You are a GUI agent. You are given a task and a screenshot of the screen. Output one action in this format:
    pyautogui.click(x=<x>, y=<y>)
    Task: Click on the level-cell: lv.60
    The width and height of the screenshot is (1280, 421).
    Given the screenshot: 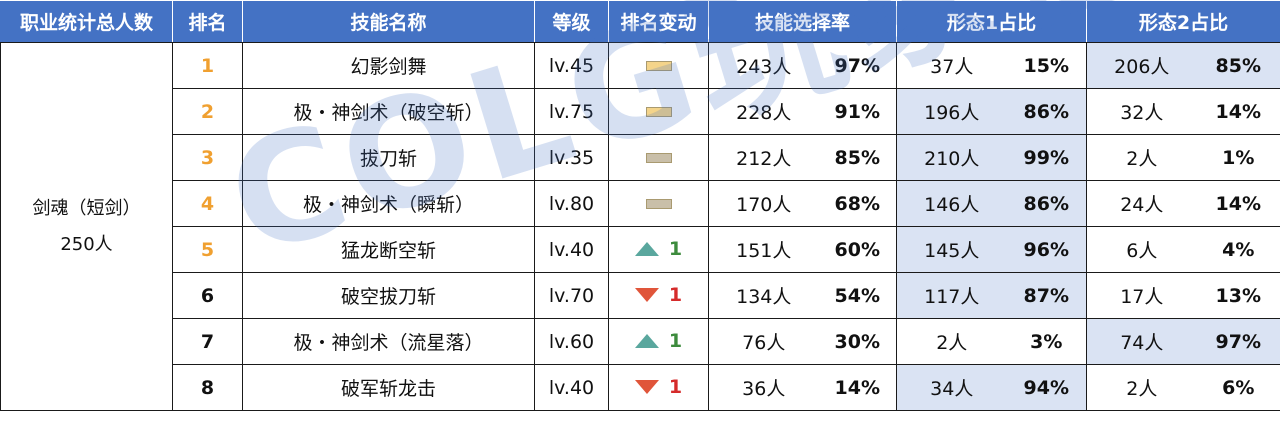 What is the action you would take?
    pyautogui.click(x=571, y=341)
    